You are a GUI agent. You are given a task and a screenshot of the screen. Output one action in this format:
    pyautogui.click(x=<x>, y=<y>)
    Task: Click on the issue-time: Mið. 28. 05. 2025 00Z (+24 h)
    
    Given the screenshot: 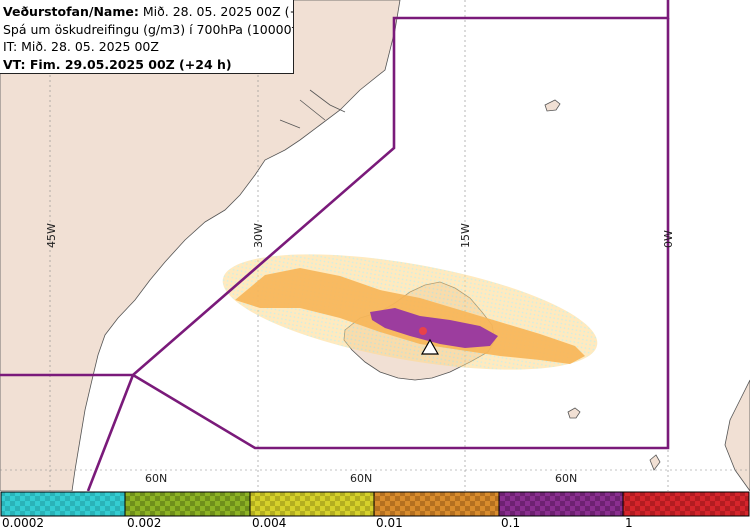 What is the action you would take?
    pyautogui.click(x=217, y=11)
    